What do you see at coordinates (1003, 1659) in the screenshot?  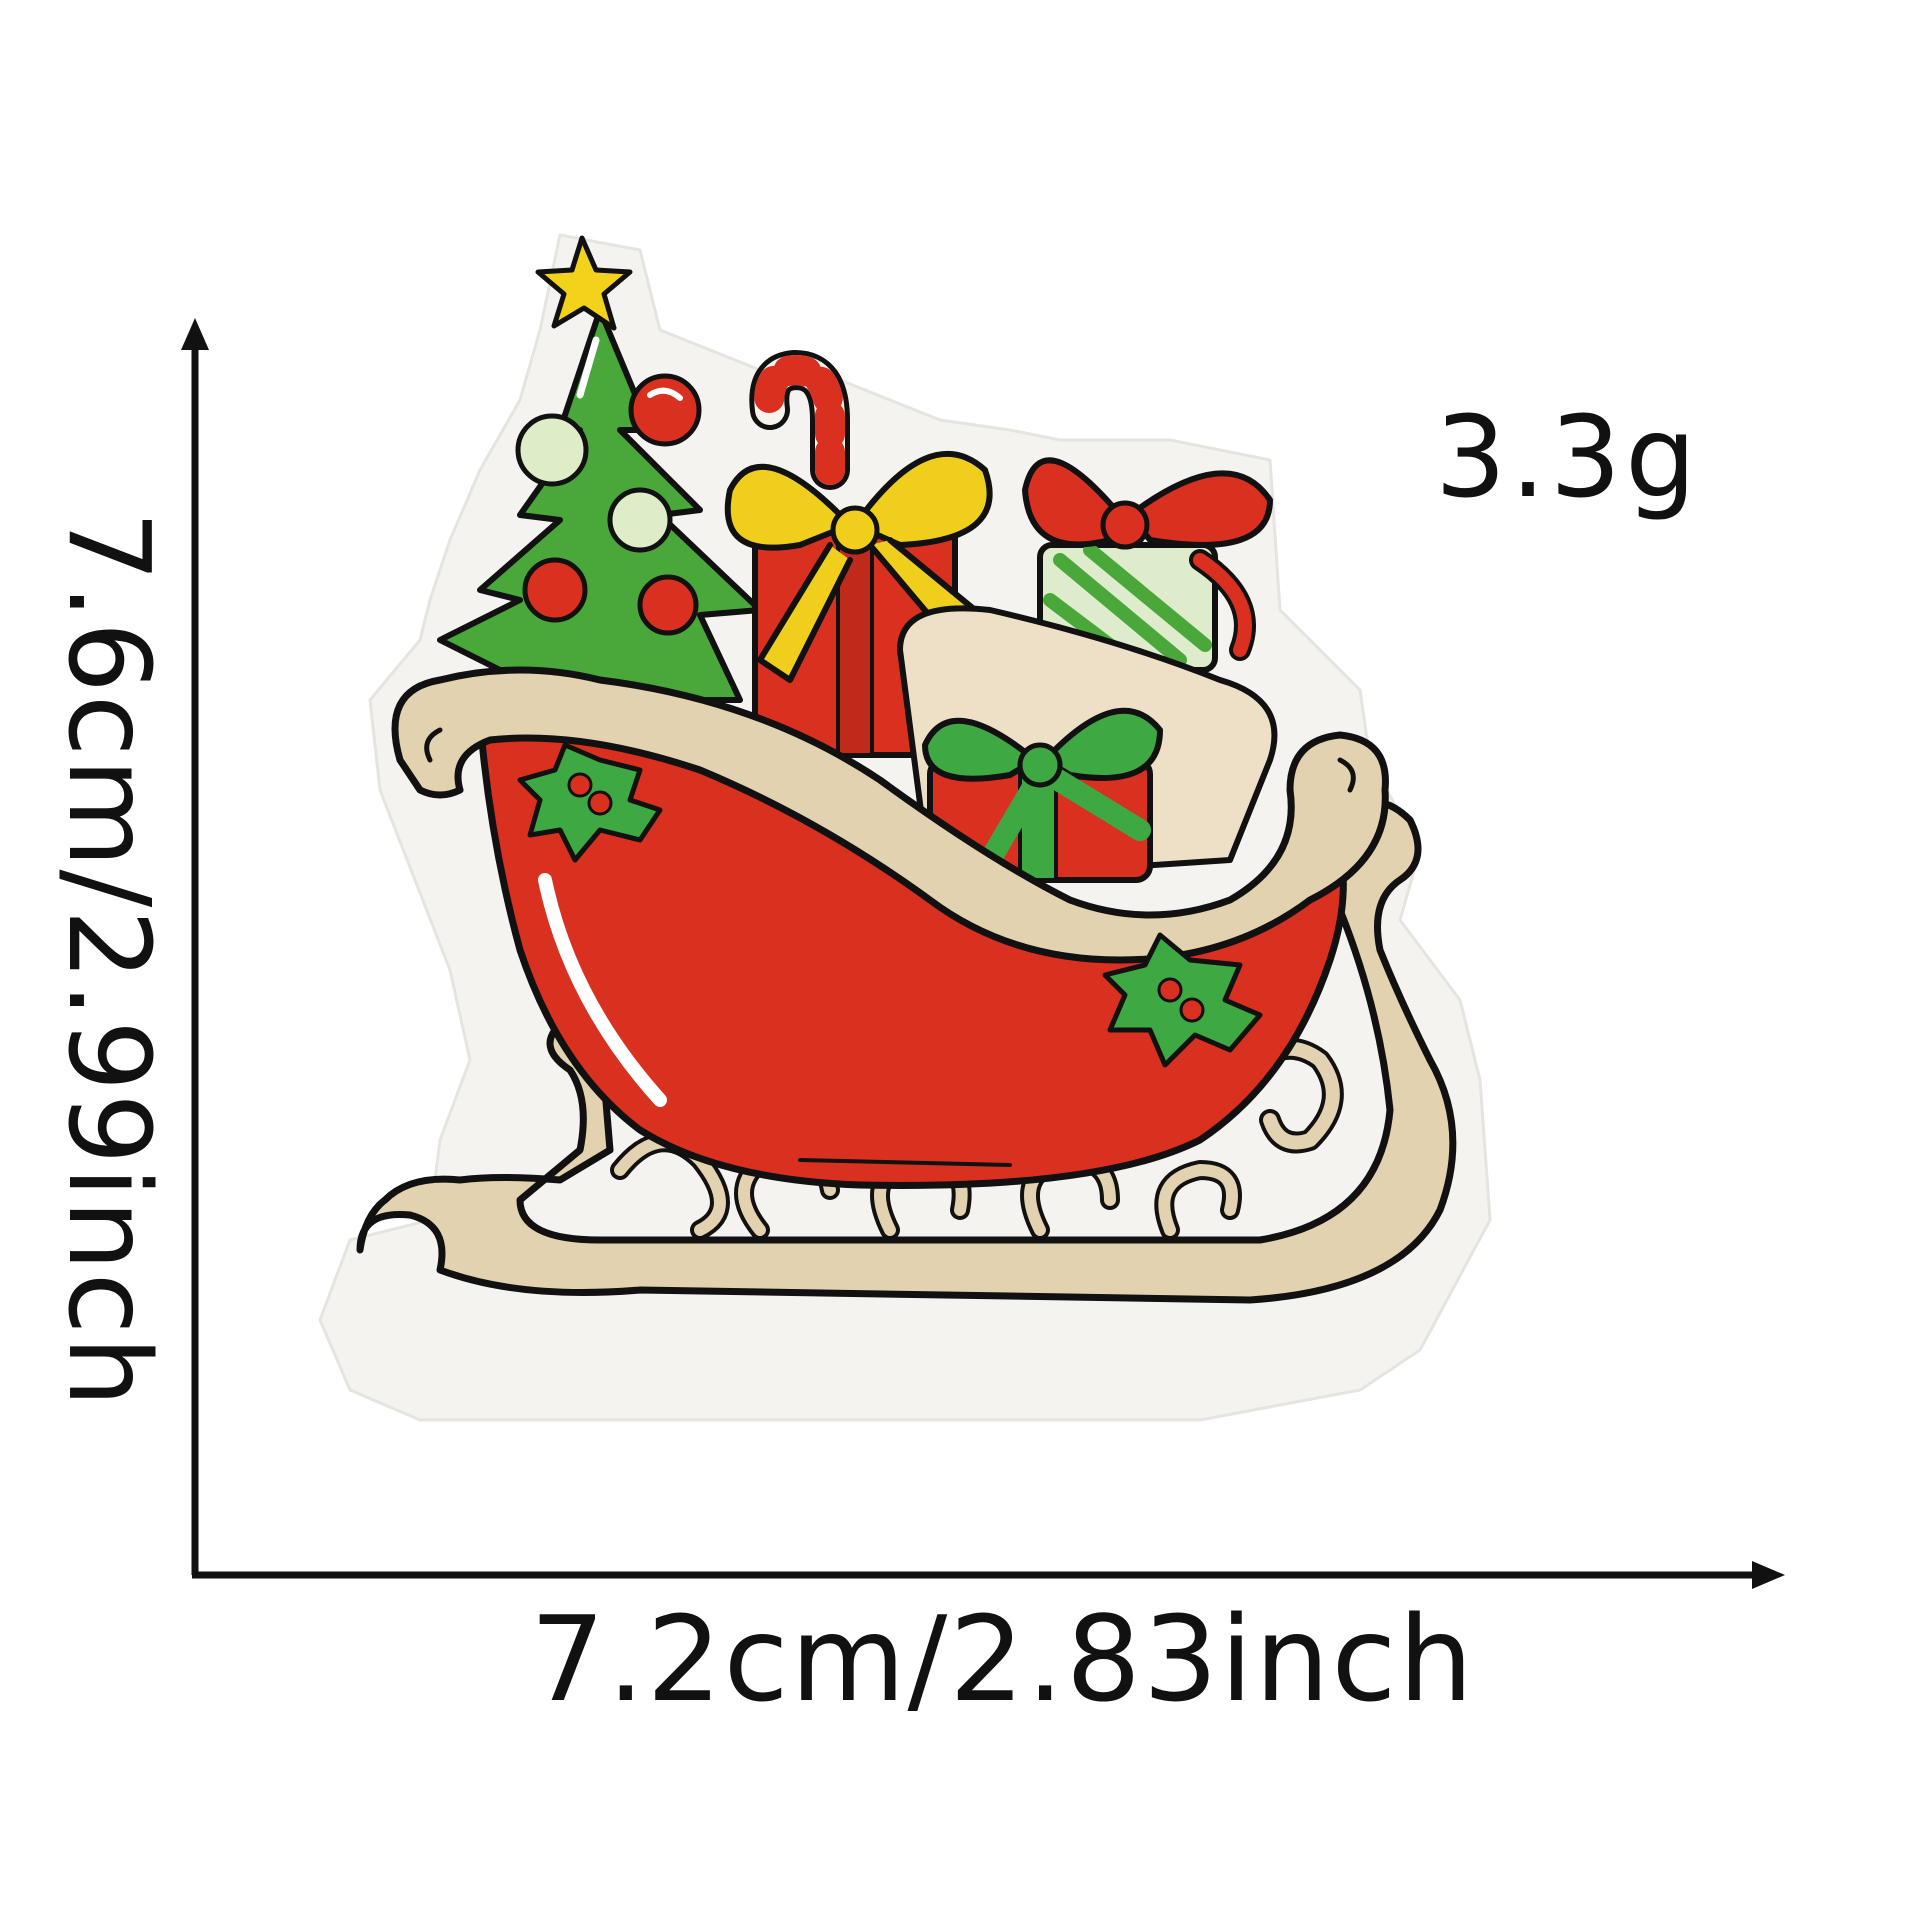 I see `width-dimension-label: 7.2cm/2.83inch` at bounding box center [1003, 1659].